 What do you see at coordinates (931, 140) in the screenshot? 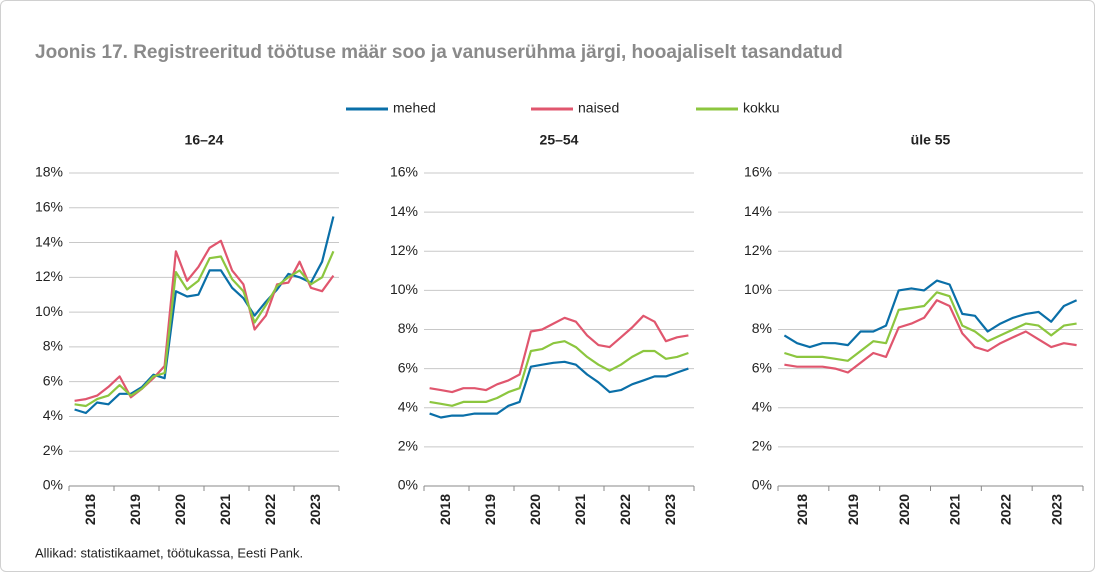
I see `panel-title: üle 55` at bounding box center [931, 140].